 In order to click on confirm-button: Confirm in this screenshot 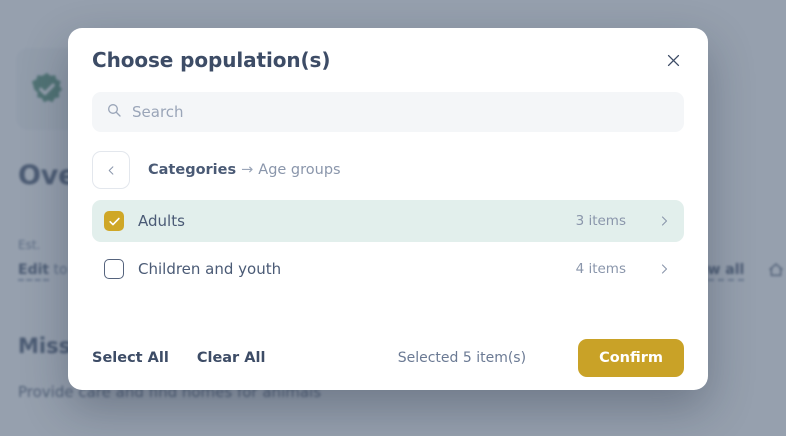, I will do `click(631, 358)`.